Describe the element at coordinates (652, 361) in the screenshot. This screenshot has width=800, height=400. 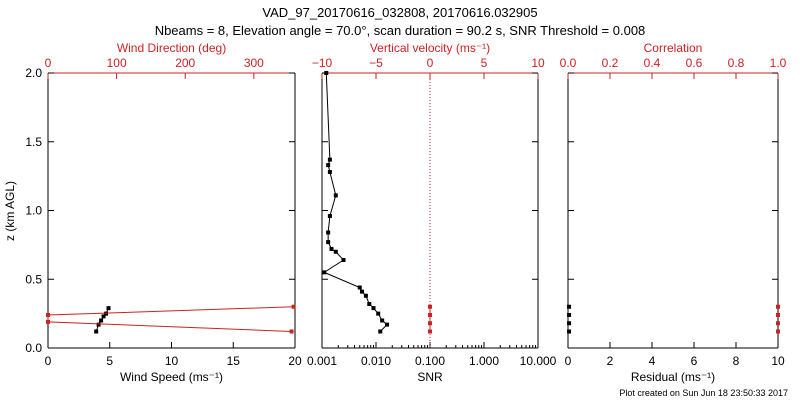
I see `bottom-tick-label: 4` at that location.